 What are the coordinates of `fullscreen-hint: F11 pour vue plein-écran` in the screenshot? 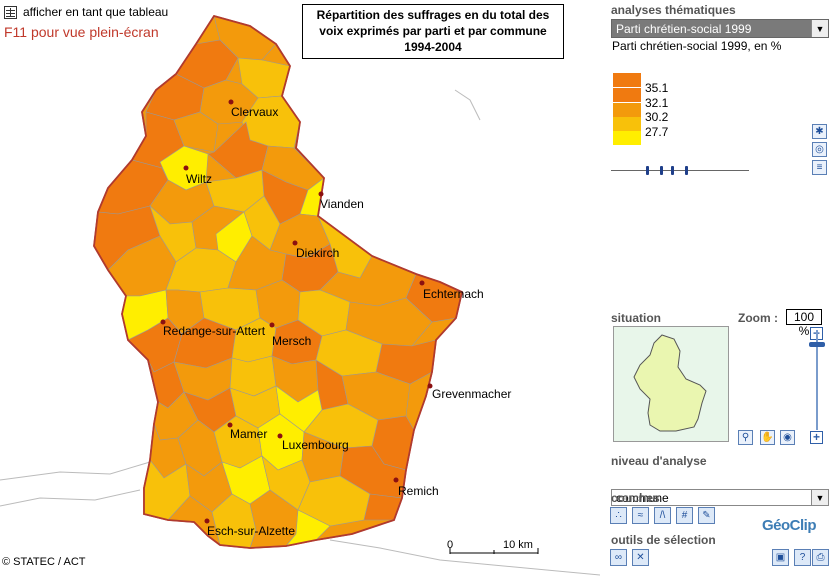 It's located at (81, 32).